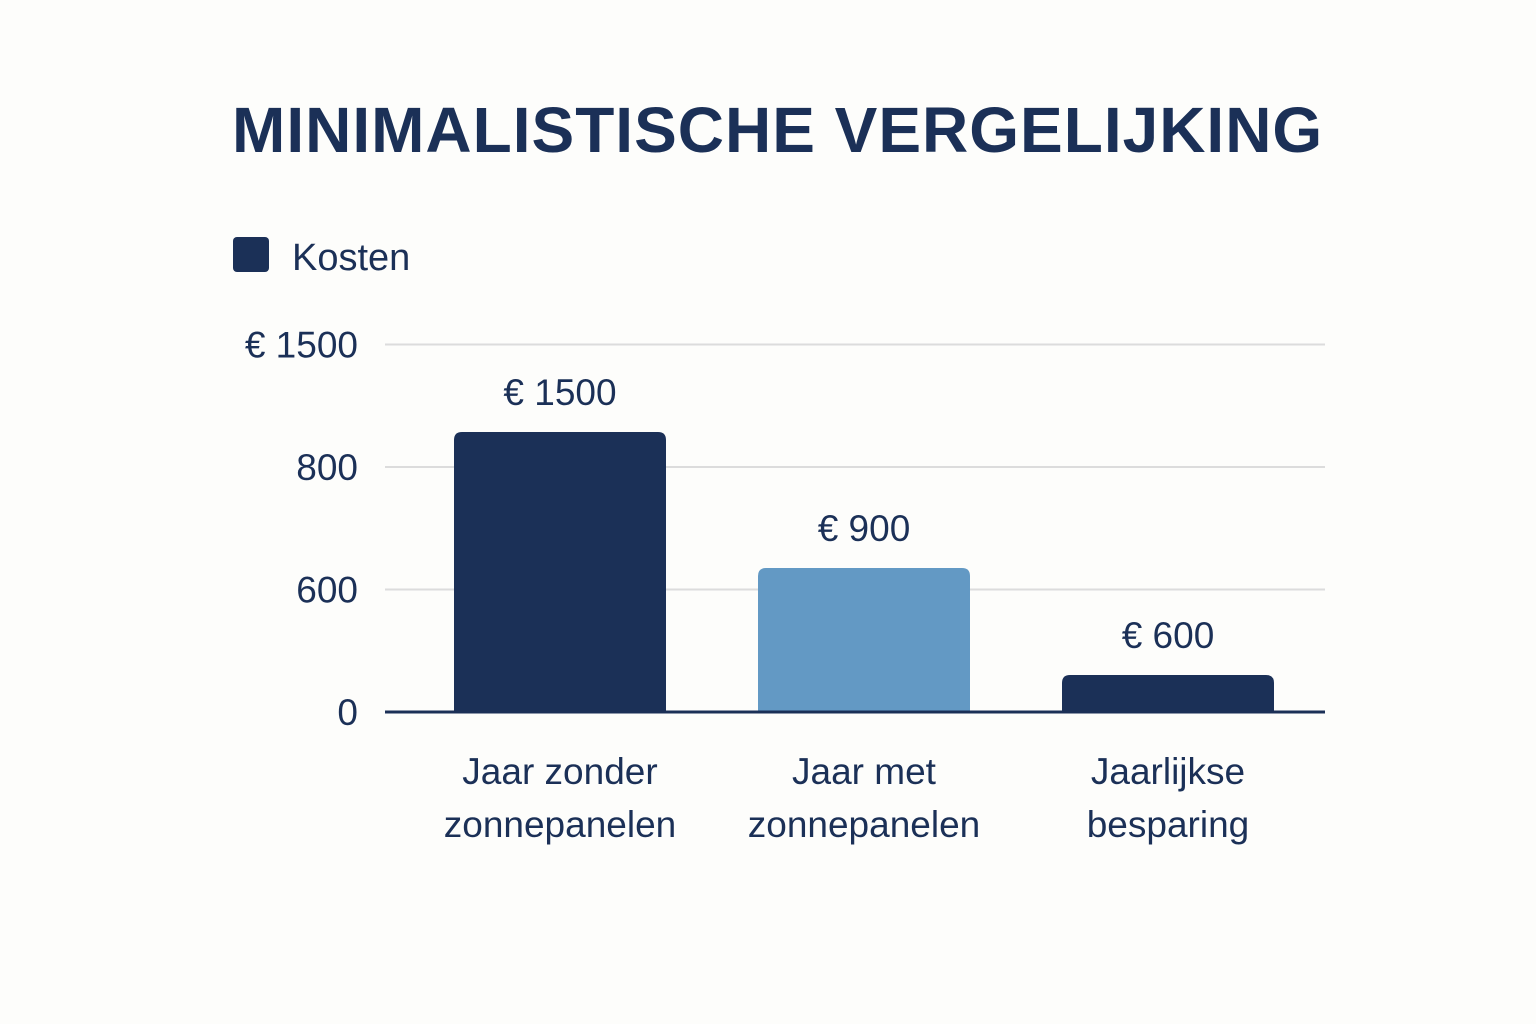 The width and height of the screenshot is (1536, 1024). What do you see at coordinates (777, 130) in the screenshot?
I see `chart-title: MINIMALISTISCHE VERGELIJKING` at bounding box center [777, 130].